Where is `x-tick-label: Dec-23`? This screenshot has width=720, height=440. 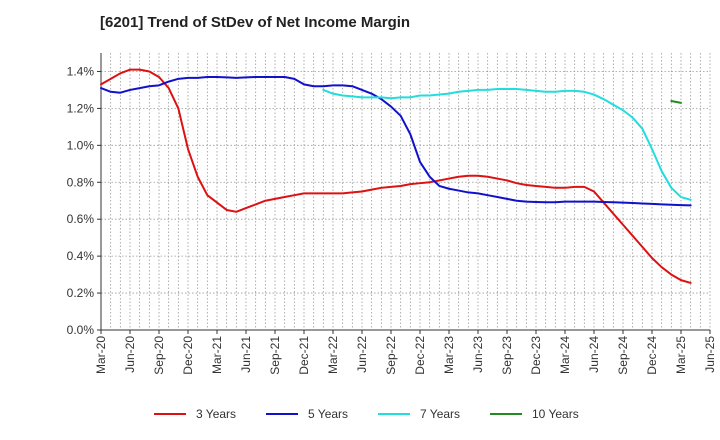
x-tick-label: Dec-23 is located at coordinates (536, 355).